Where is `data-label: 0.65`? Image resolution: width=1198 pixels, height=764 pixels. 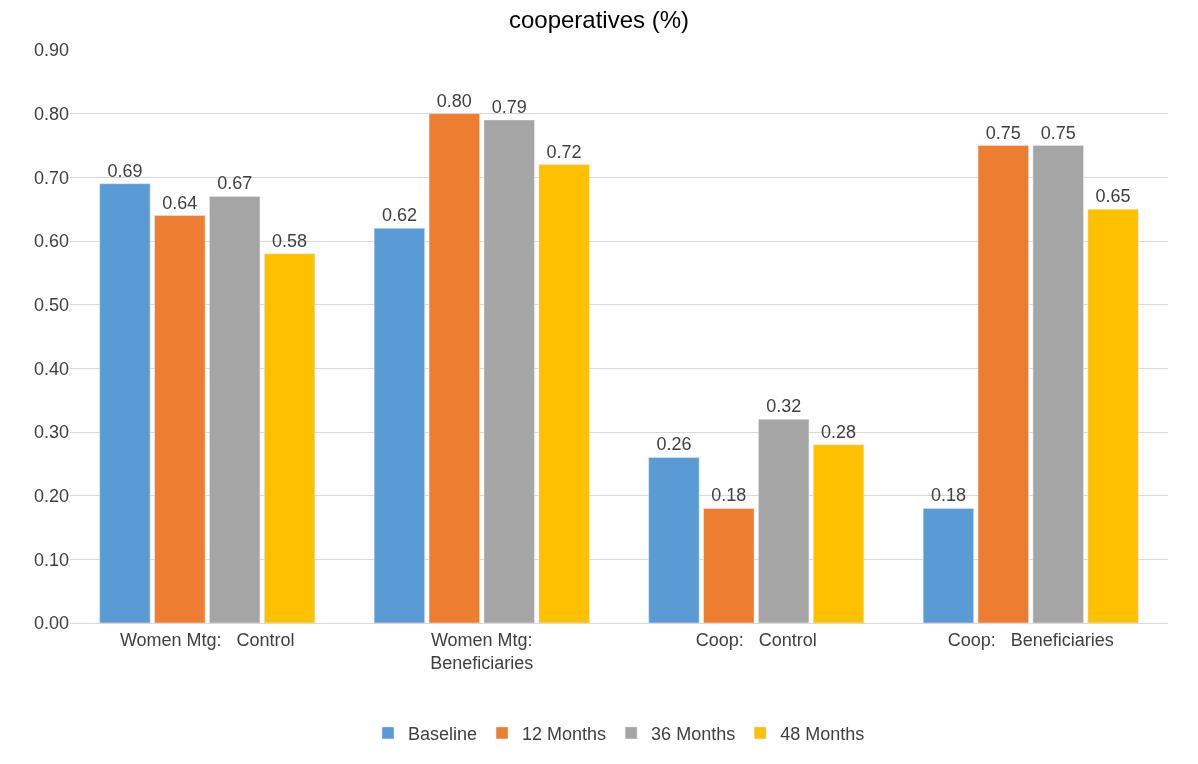
data-label: 0.65 is located at coordinates (1113, 196).